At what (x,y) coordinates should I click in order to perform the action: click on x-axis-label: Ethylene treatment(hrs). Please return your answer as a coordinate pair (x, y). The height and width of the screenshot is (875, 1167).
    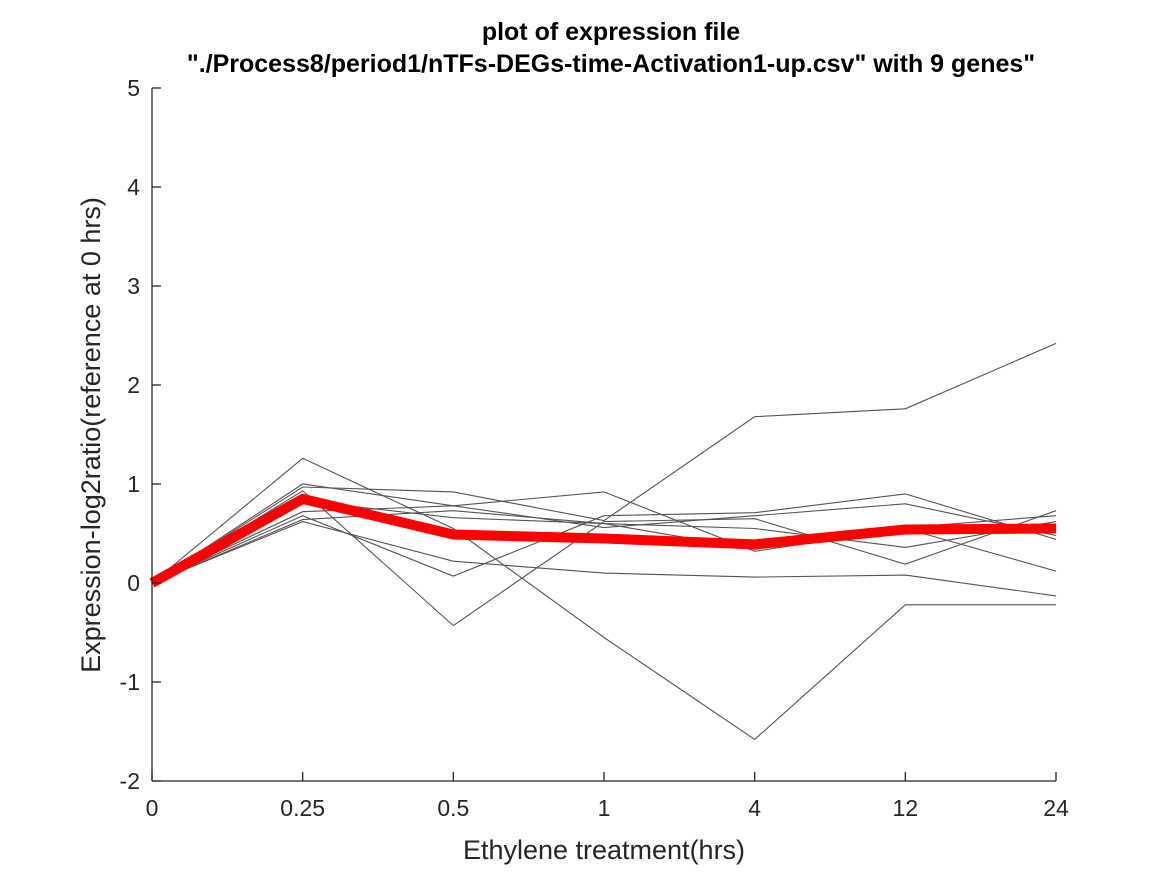
    Looking at the image, I should click on (604, 850).